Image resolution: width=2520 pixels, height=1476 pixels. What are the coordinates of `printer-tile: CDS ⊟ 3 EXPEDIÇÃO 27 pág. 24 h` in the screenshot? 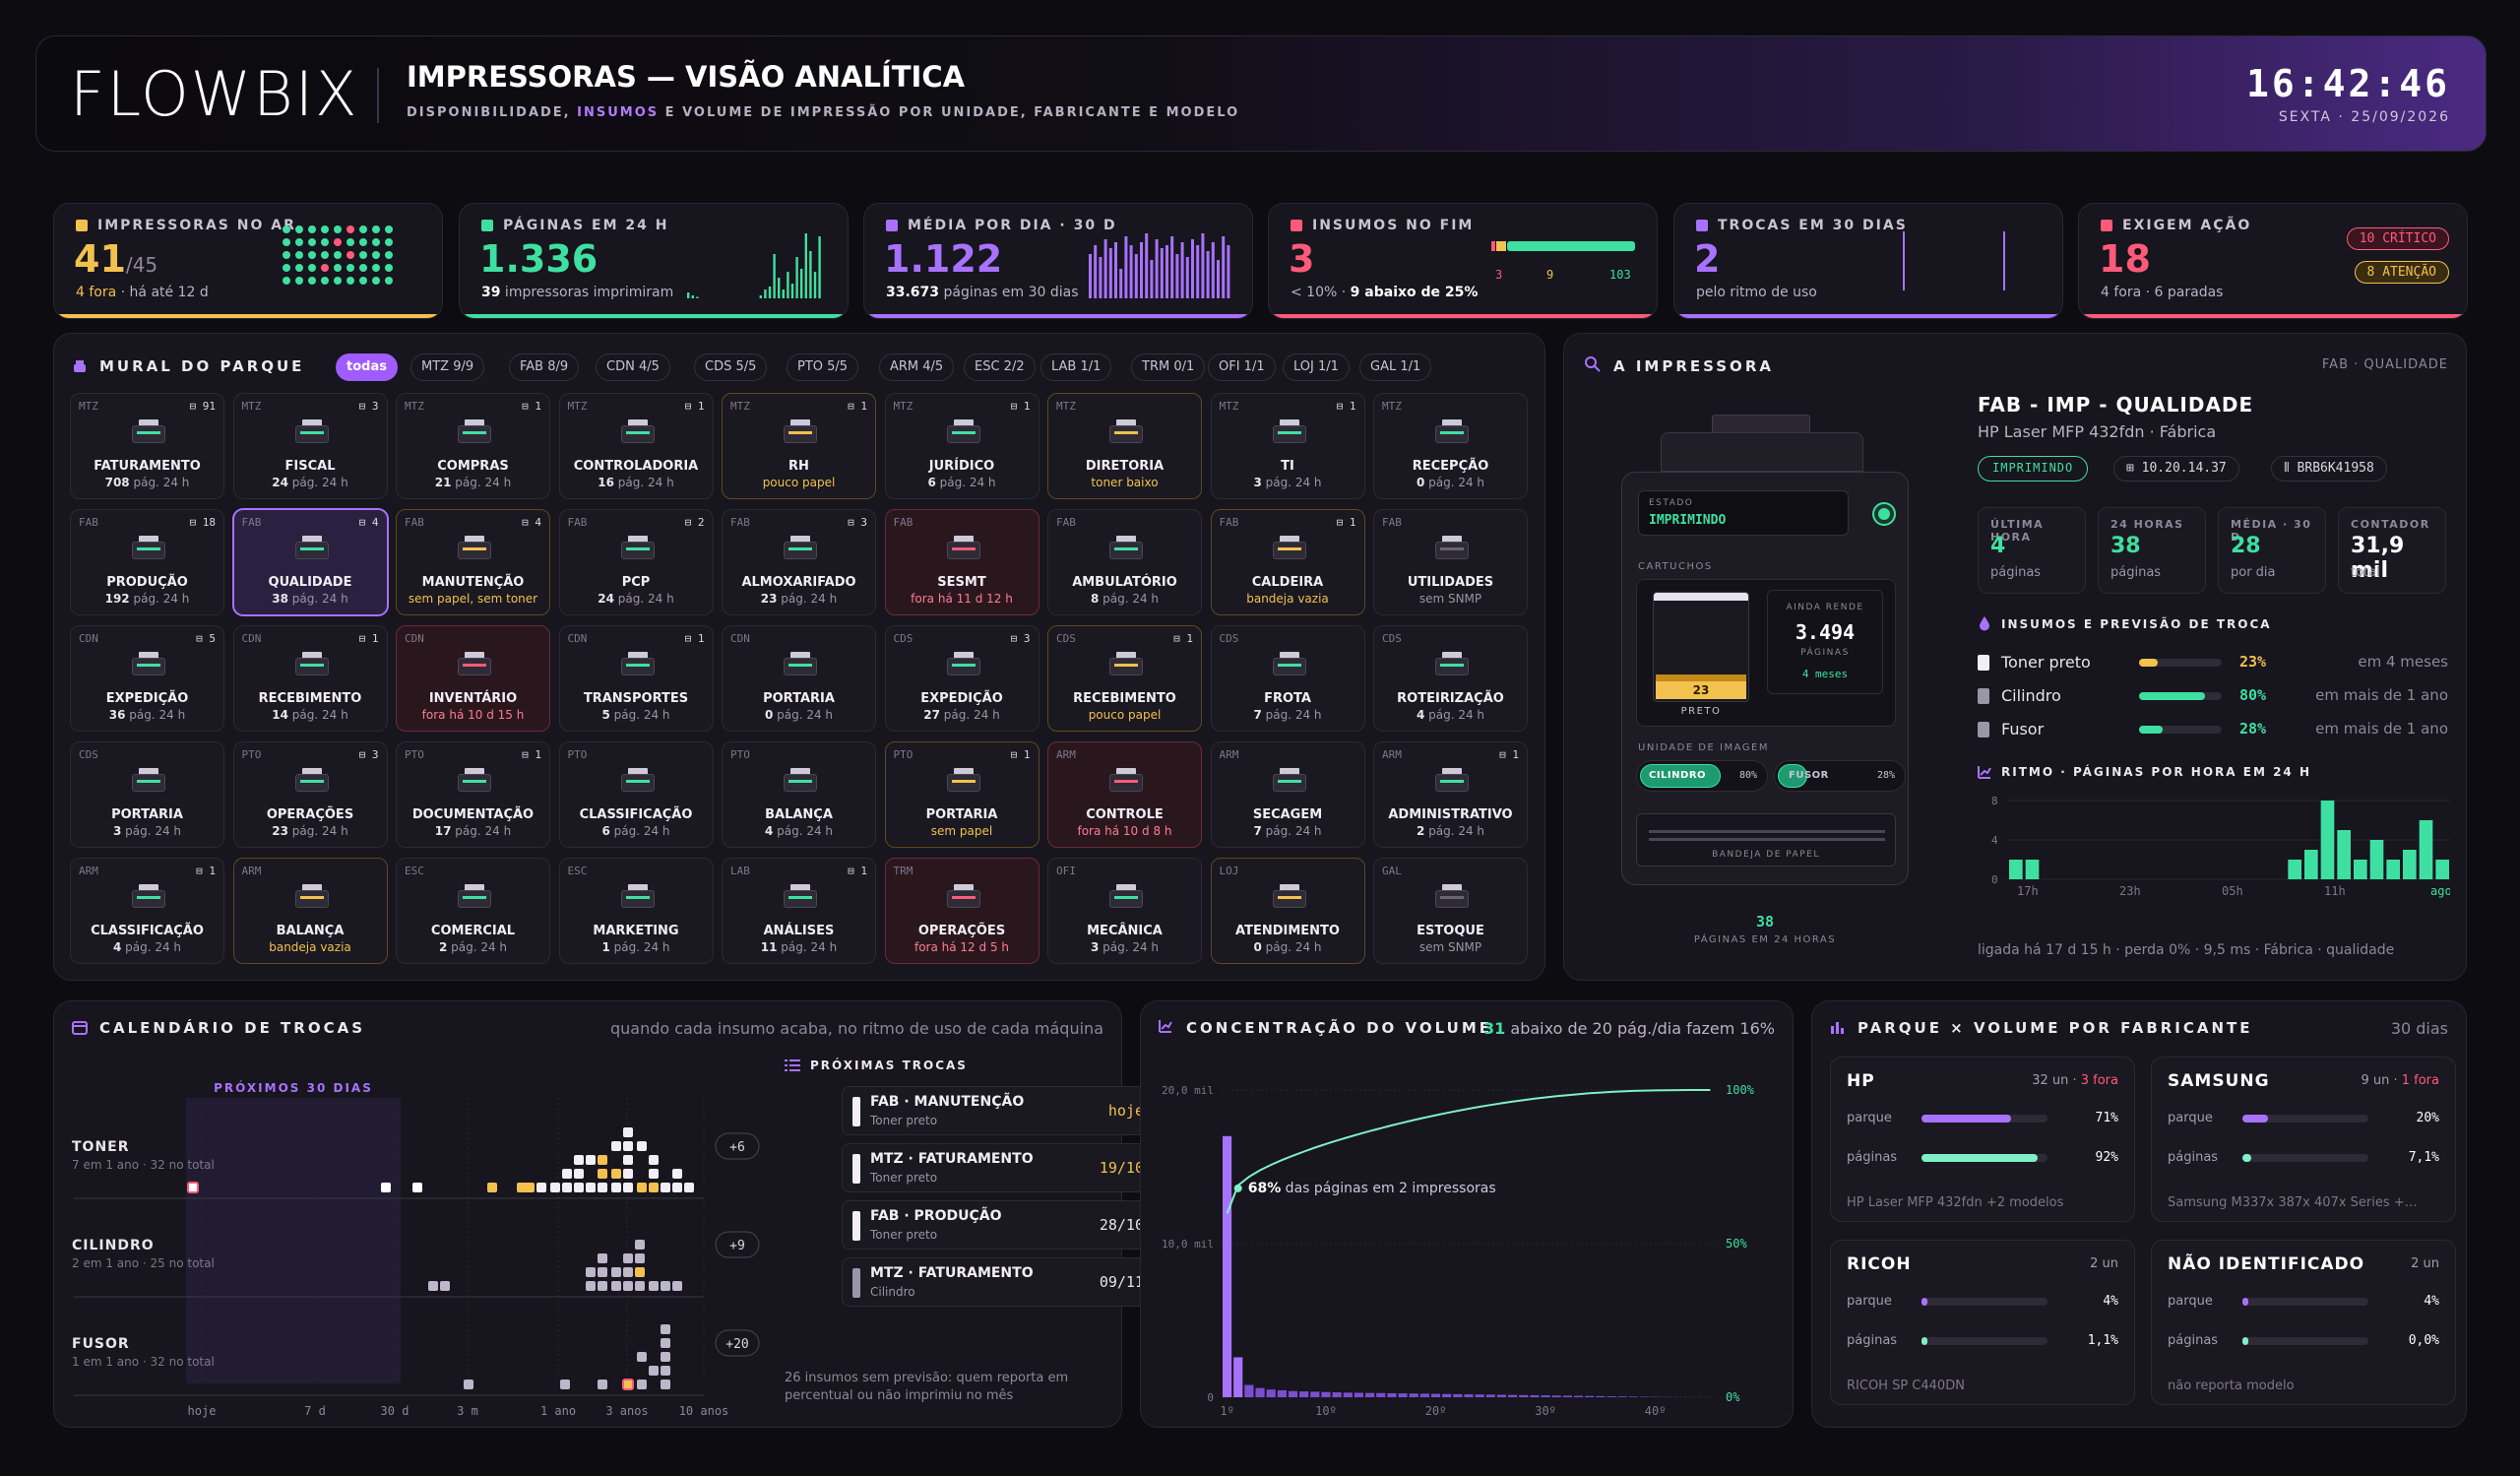 It's located at (962, 678).